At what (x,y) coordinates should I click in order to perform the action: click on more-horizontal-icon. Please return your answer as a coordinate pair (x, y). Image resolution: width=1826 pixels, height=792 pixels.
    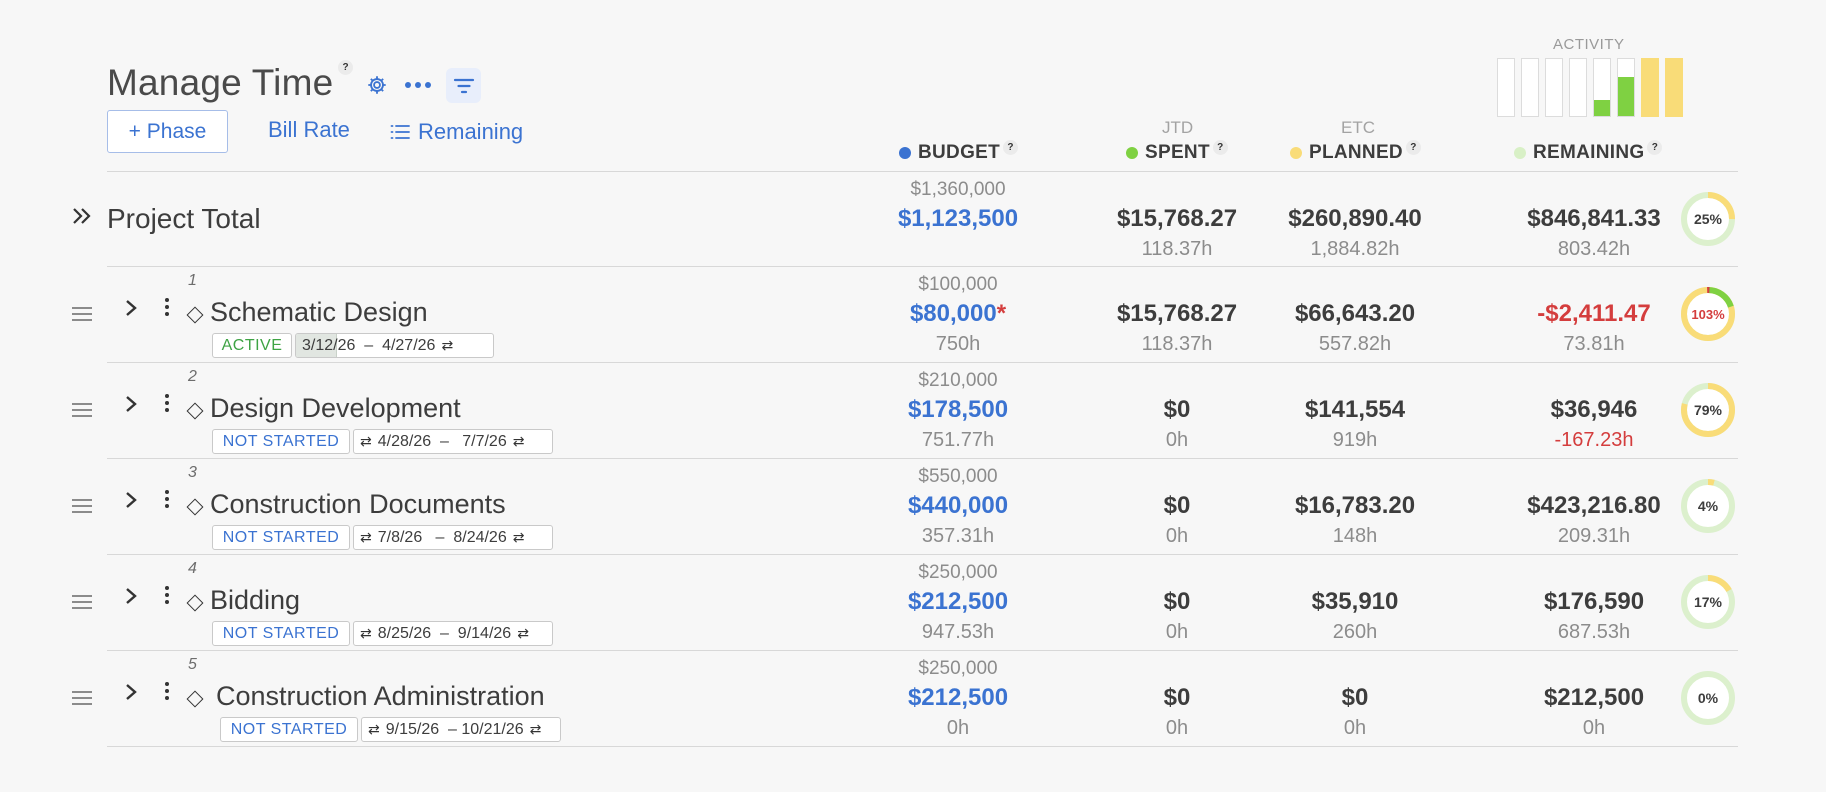
    Looking at the image, I should click on (418, 85).